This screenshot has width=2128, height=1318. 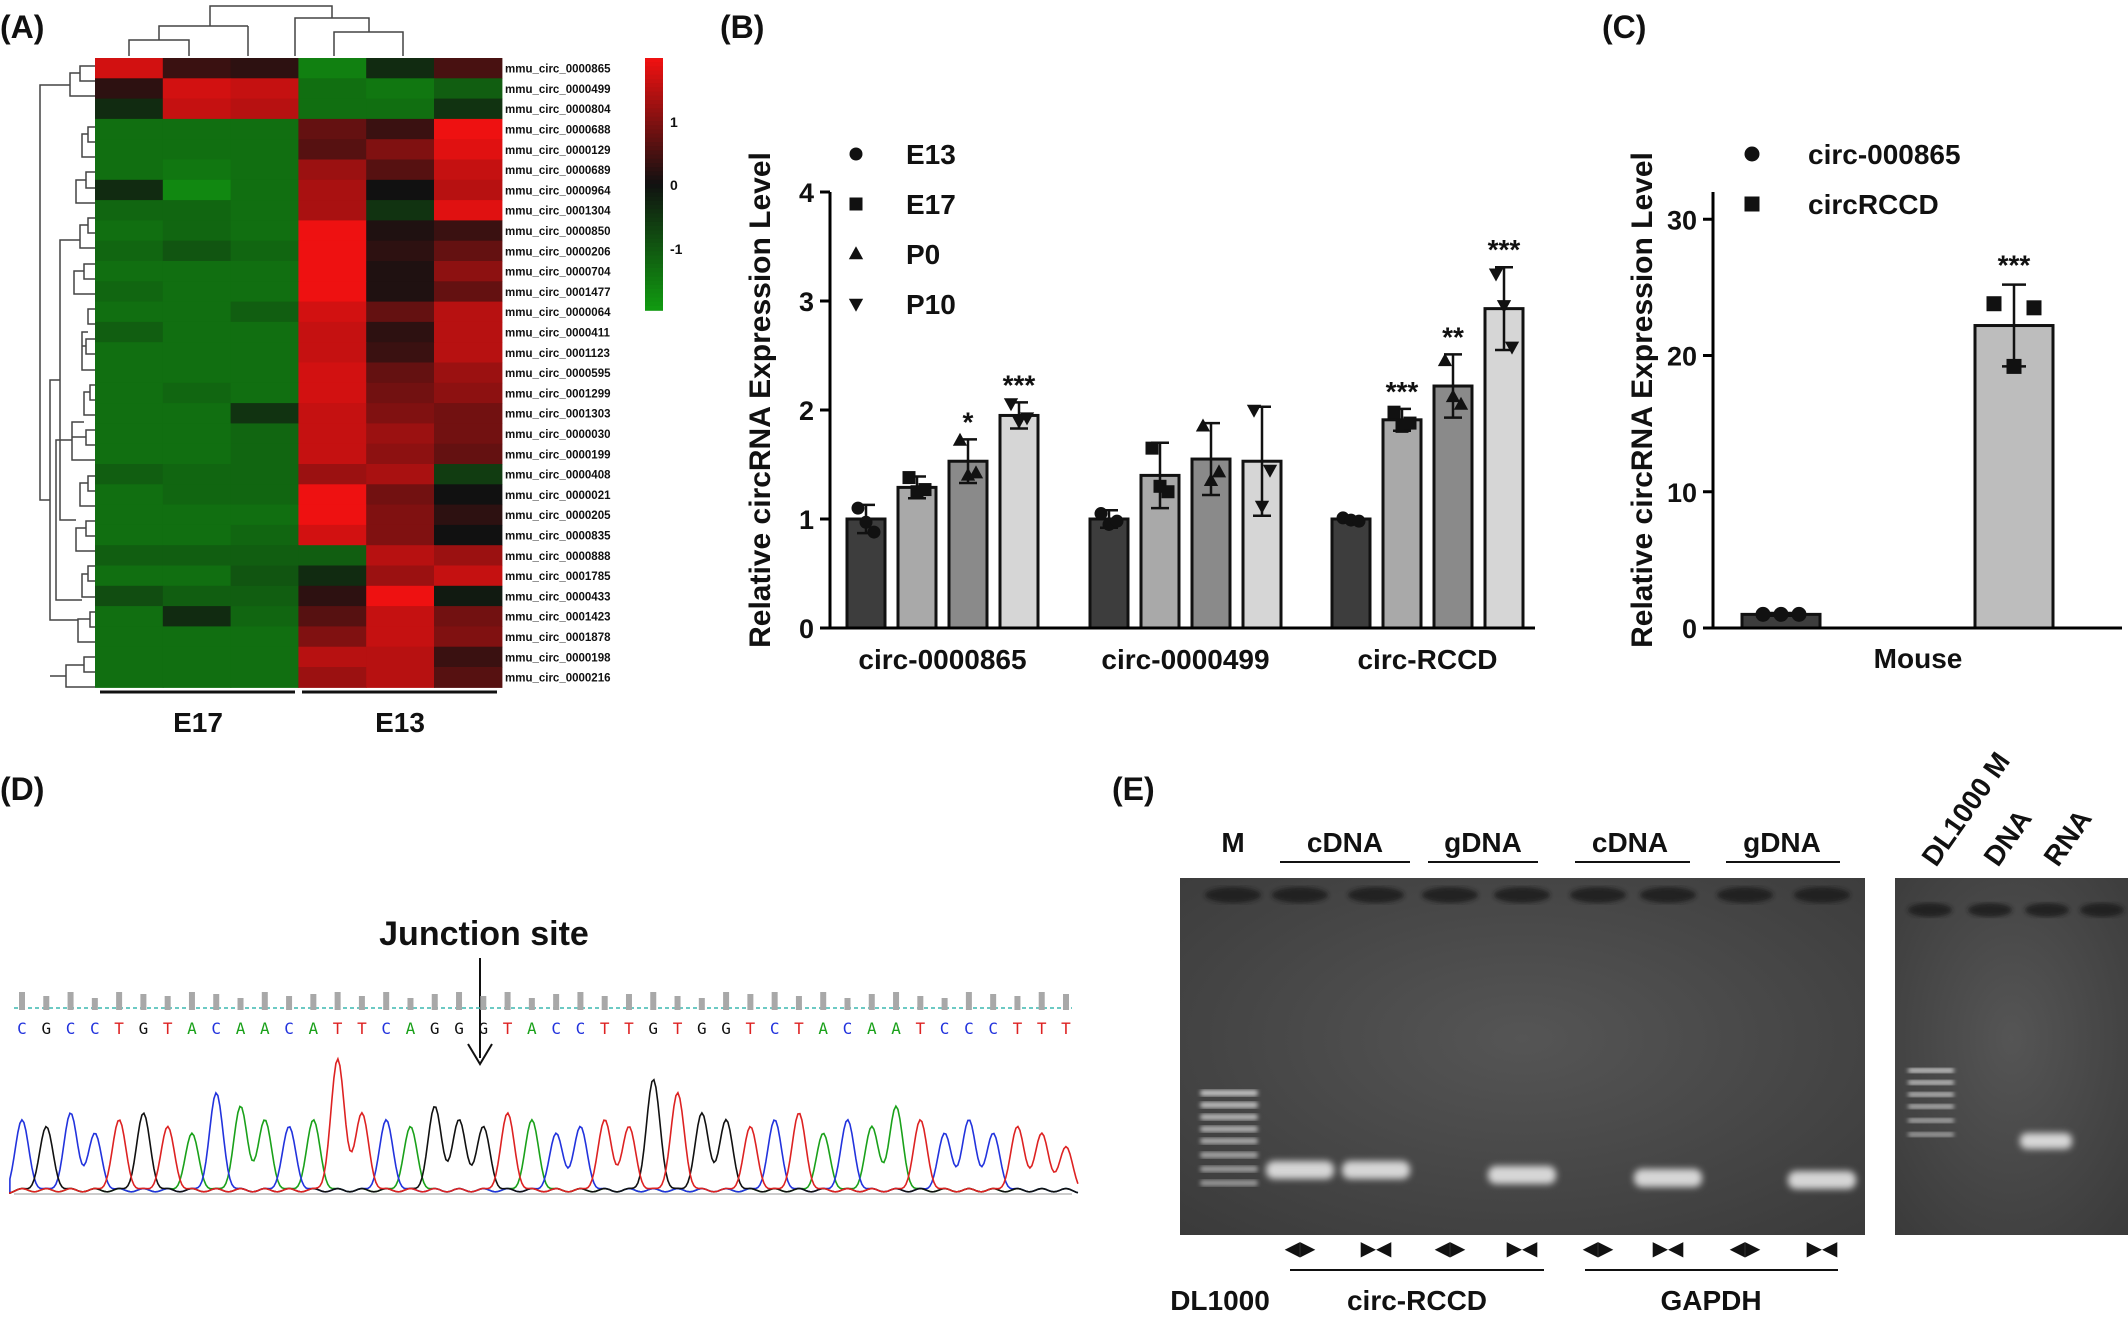 I want to click on significance-markers-c: ***, so click(x=2014, y=265).